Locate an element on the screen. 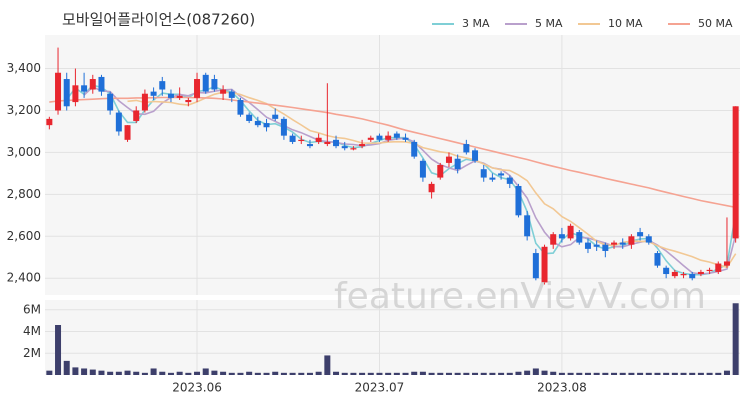 The image size is (750, 400). watermark: feature.enVievV.com is located at coordinates (520, 296).